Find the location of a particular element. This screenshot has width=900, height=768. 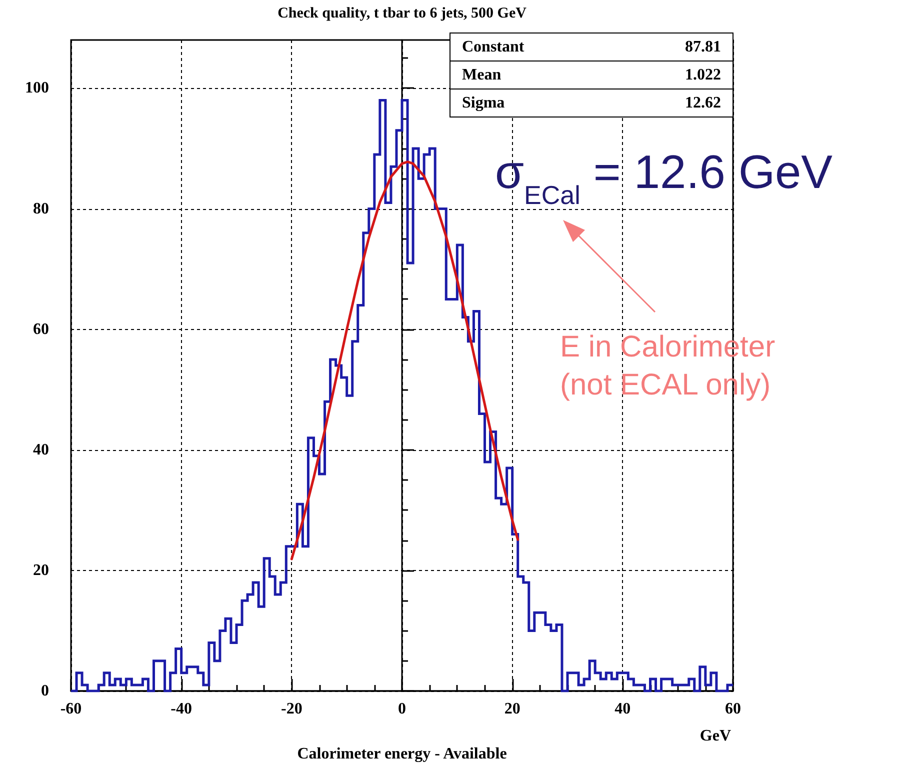

y-tick-label: 80 is located at coordinates (41, 209).